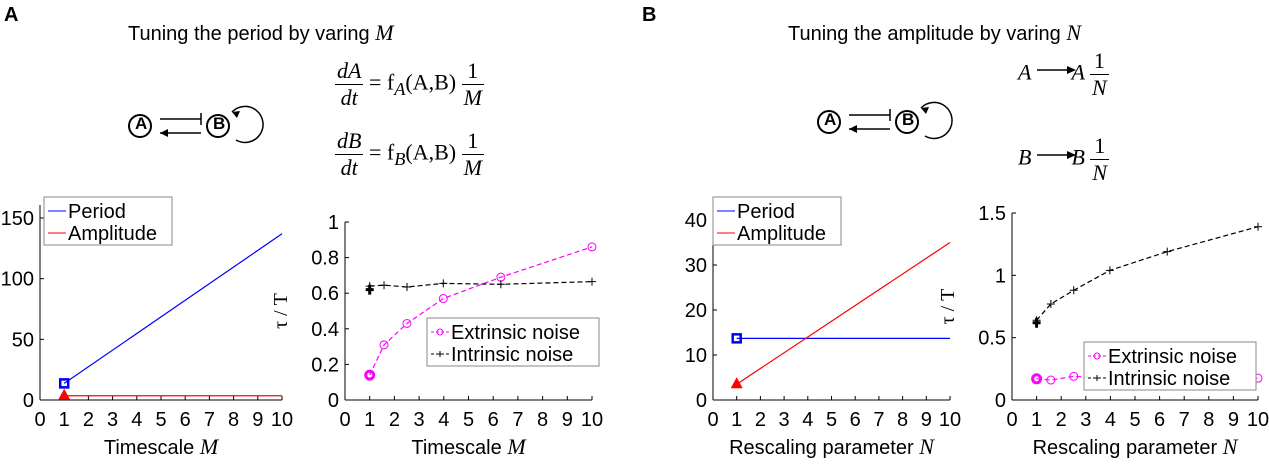  Describe the element at coordinates (592, 420) in the screenshot. I see `x-tick-label: 10` at that location.